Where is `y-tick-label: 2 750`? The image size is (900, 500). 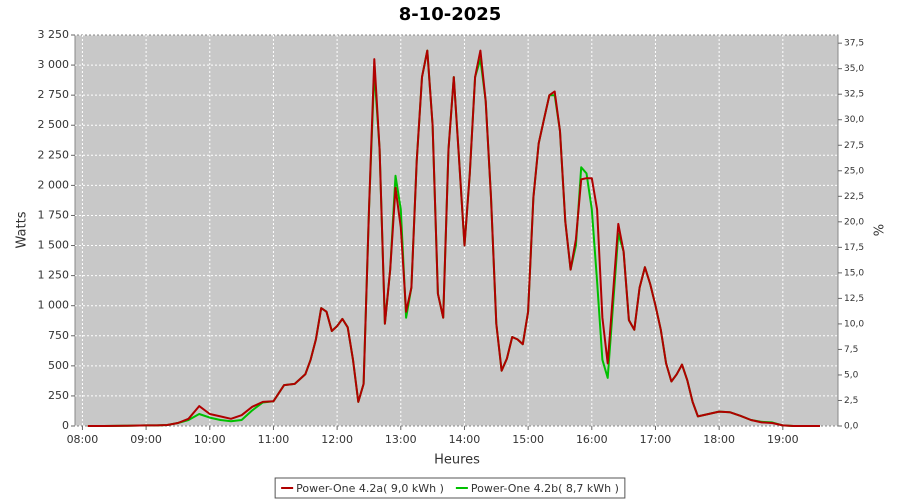
y-tick-label: 2 750 is located at coordinates (54, 94).